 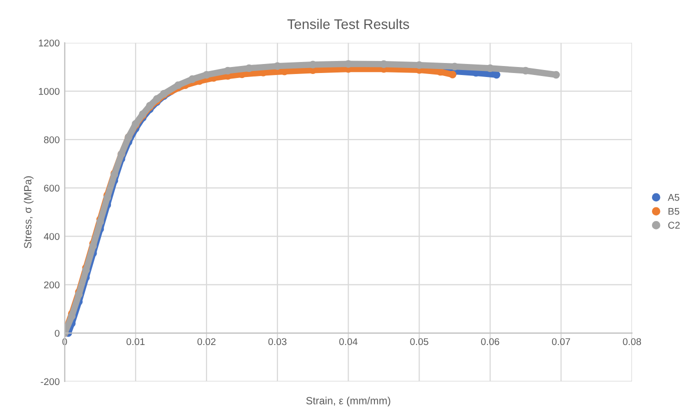 I want to click on x-tick-label: 0, so click(x=65, y=342).